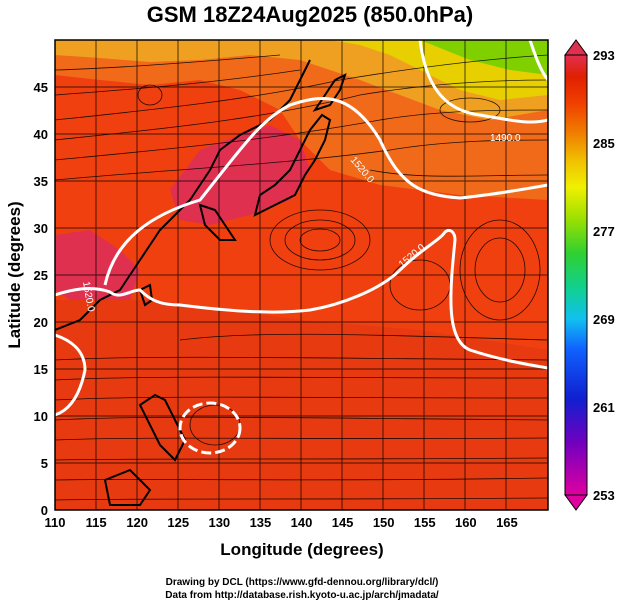  What do you see at coordinates (484, 57) in the screenshot?
I see `temperature-region-green` at bounding box center [484, 57].